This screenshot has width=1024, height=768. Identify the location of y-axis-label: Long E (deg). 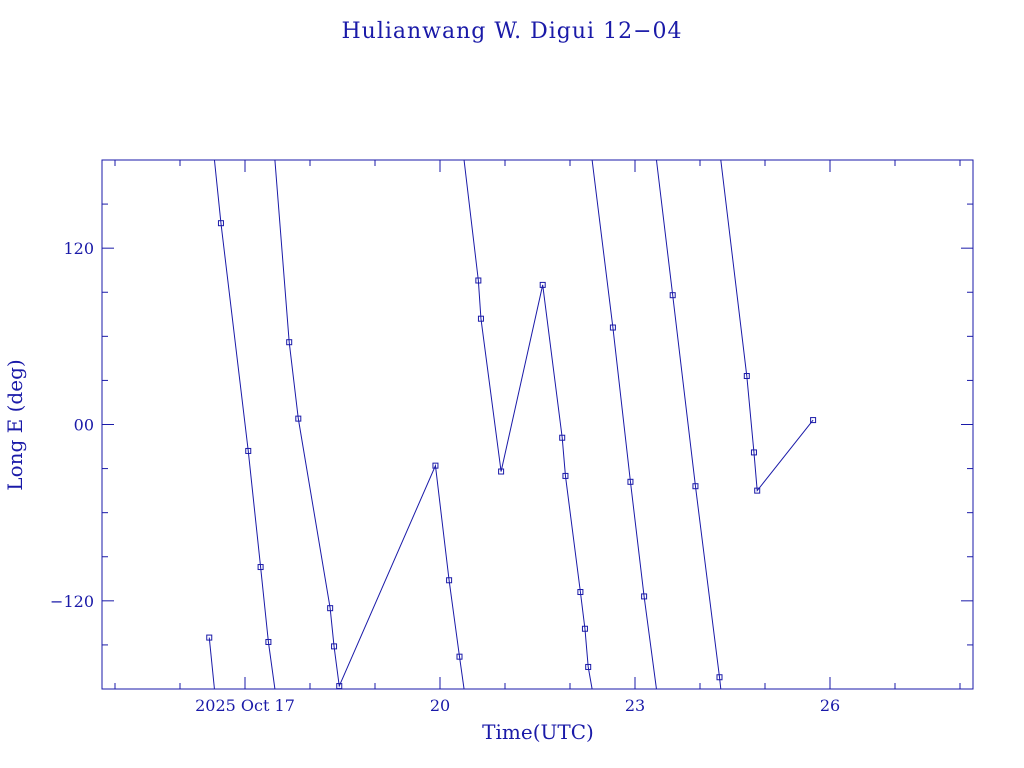
(15, 424).